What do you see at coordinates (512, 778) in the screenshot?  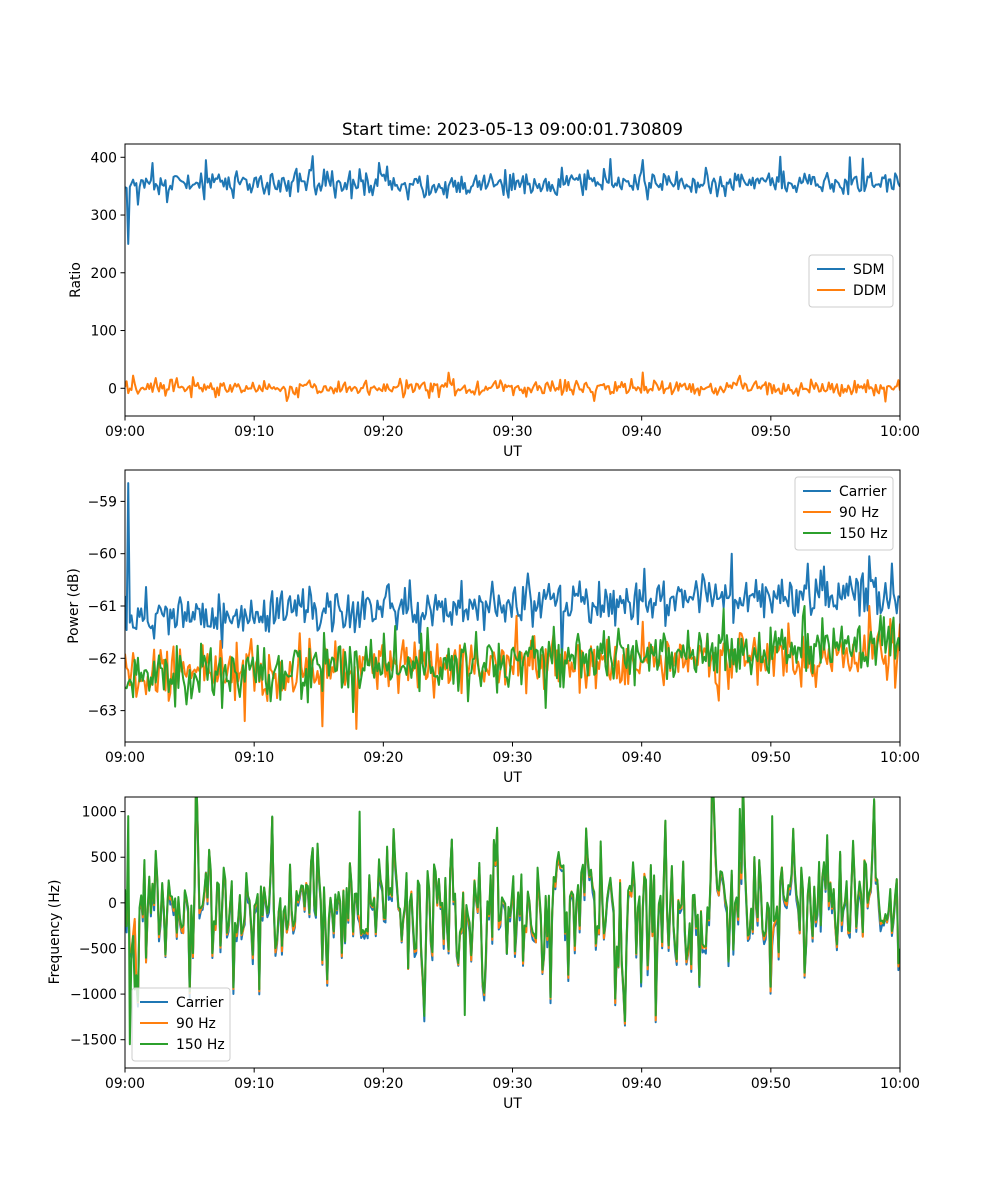 I see `x-axis-label-power: UT` at bounding box center [512, 778].